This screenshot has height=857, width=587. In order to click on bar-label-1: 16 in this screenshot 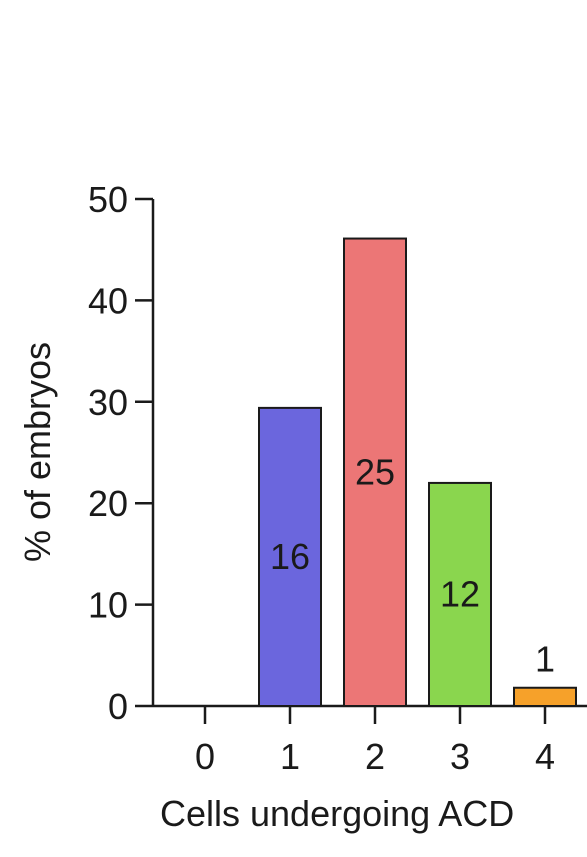, I will do `click(290, 556)`.